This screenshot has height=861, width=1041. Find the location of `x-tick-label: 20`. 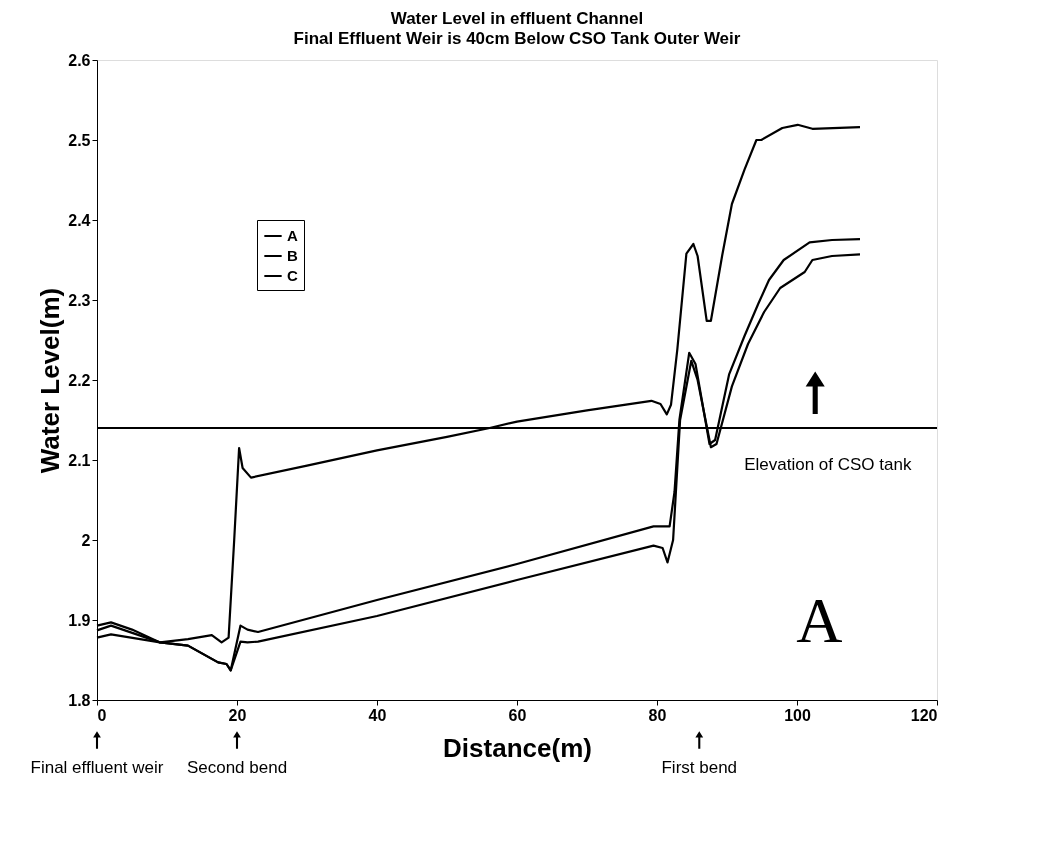

x-tick-label: 20 is located at coordinates (237, 715).